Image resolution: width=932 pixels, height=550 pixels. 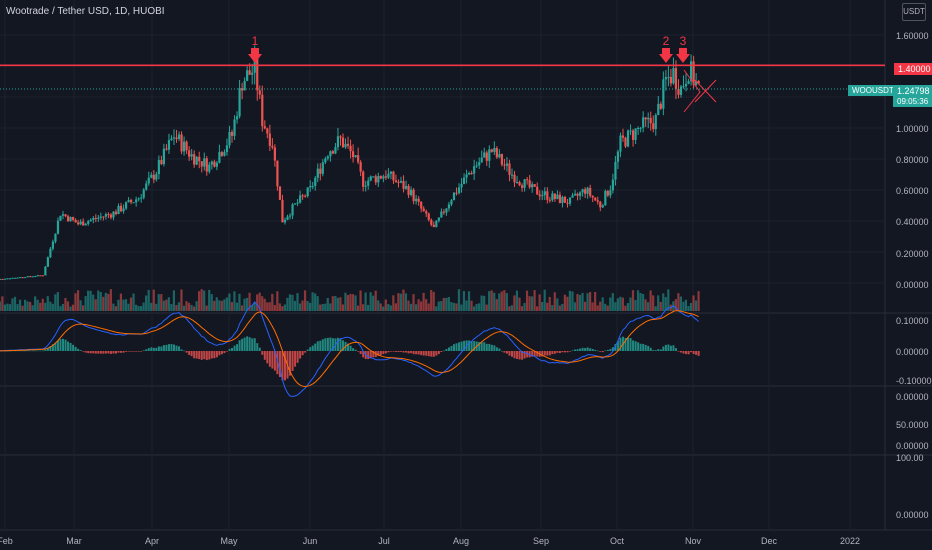 I want to click on currency-scale-button: USDT, so click(x=914, y=12).